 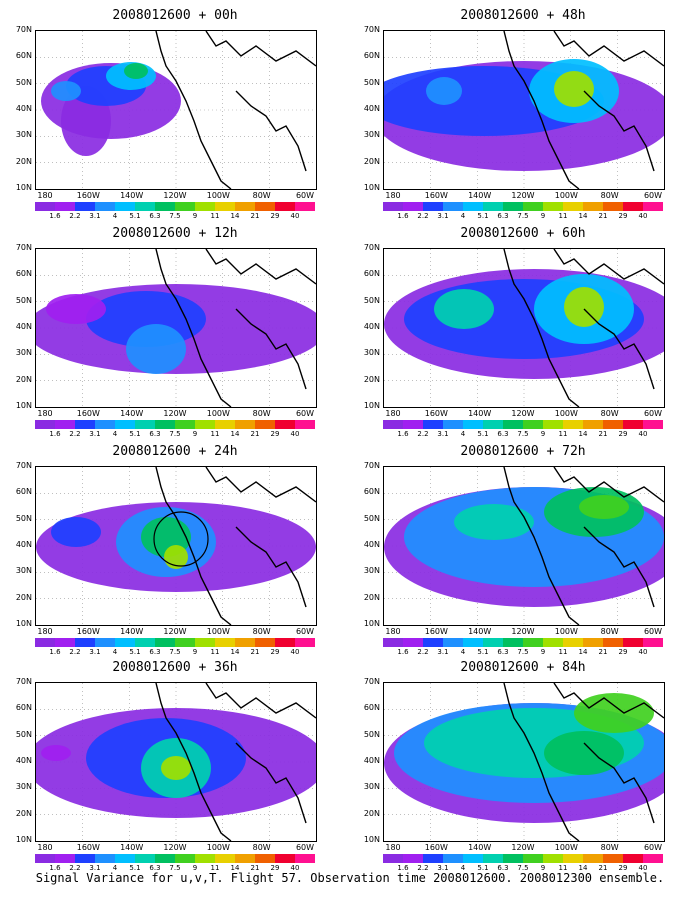 What do you see at coordinates (175, 15) in the screenshot?
I see `panel-title: 2008012600 + 00h` at bounding box center [175, 15].